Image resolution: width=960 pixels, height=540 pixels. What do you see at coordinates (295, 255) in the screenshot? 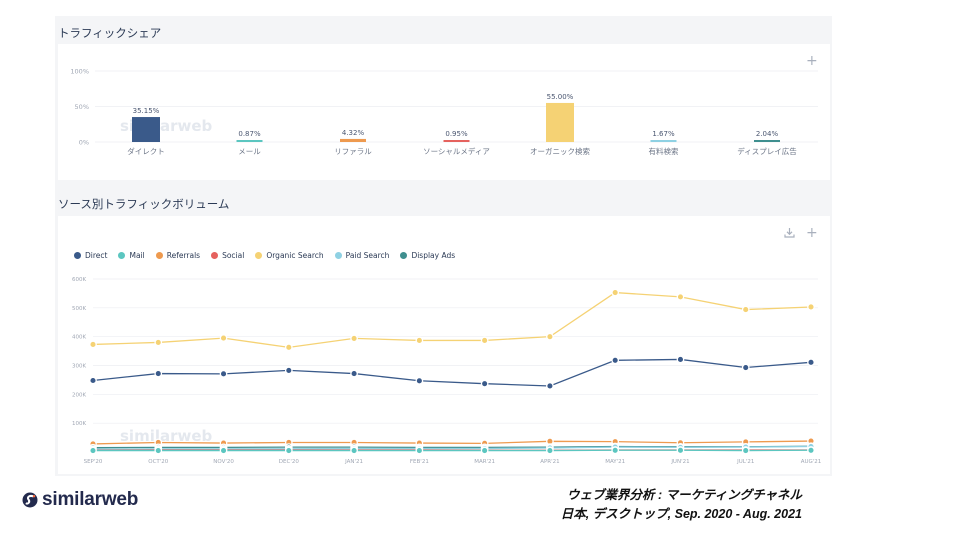
I see `legend-label: Organic Search` at bounding box center [295, 255].